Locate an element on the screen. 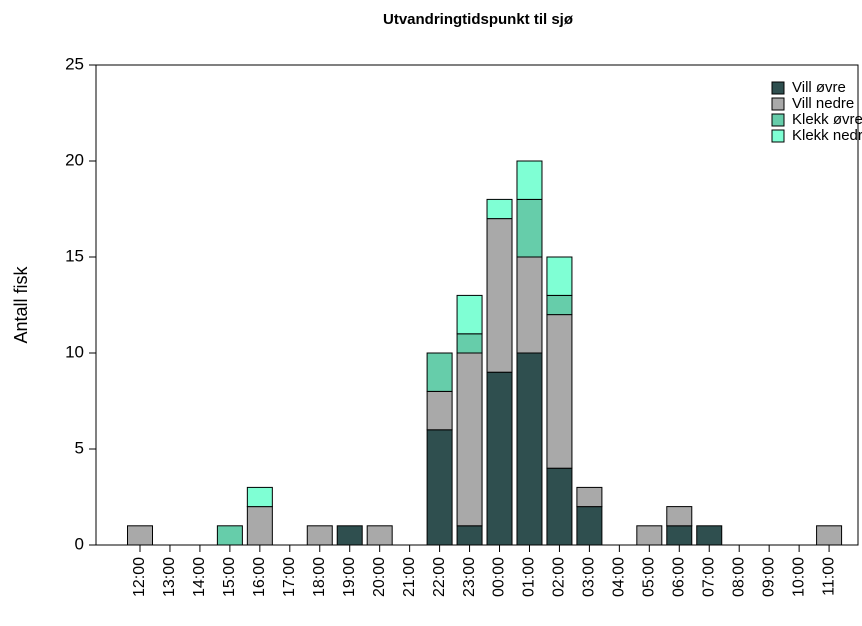 The width and height of the screenshot is (862, 626). legend-label: Klekk nedre is located at coordinates (827, 135).